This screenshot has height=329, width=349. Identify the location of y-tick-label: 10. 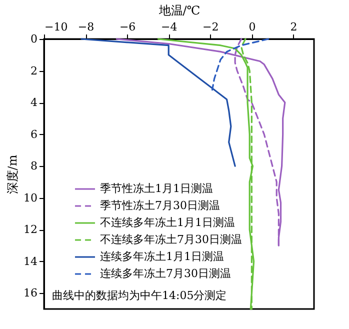
(31, 197).